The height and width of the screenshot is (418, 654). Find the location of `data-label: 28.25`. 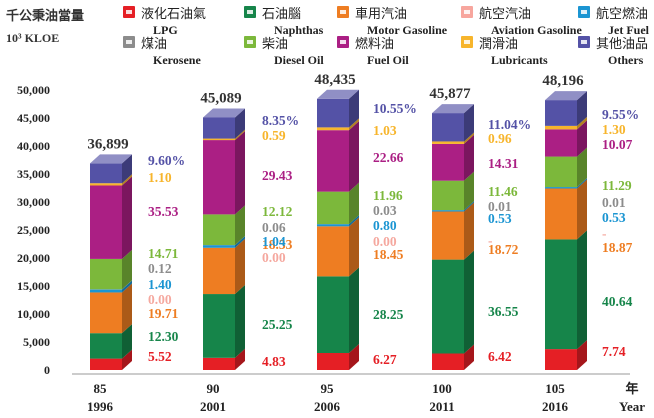

data-label: 28.25 is located at coordinates (388, 314).